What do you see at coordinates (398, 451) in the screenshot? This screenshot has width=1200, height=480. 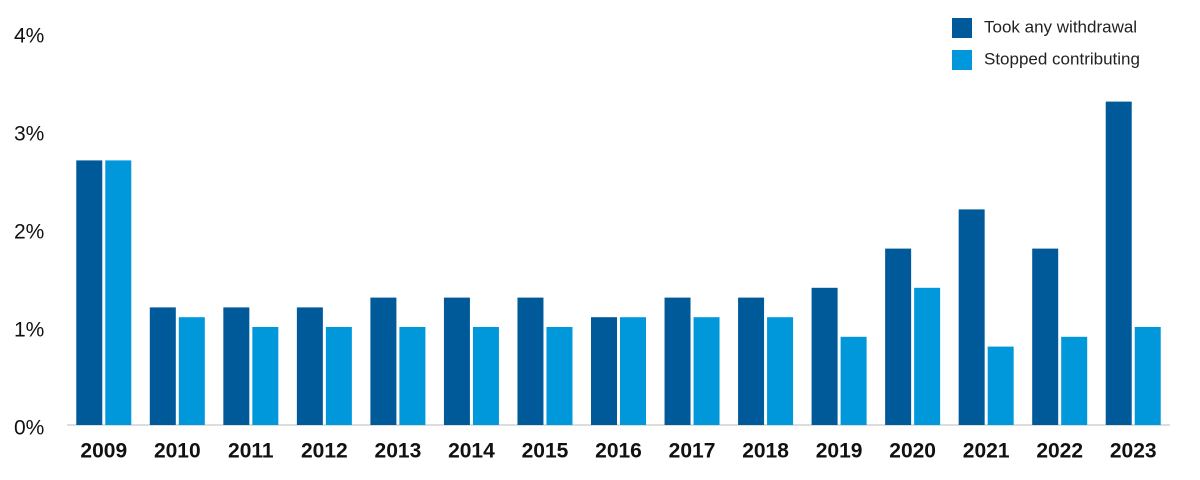 I see `x-tick-label: 2013` at bounding box center [398, 451].